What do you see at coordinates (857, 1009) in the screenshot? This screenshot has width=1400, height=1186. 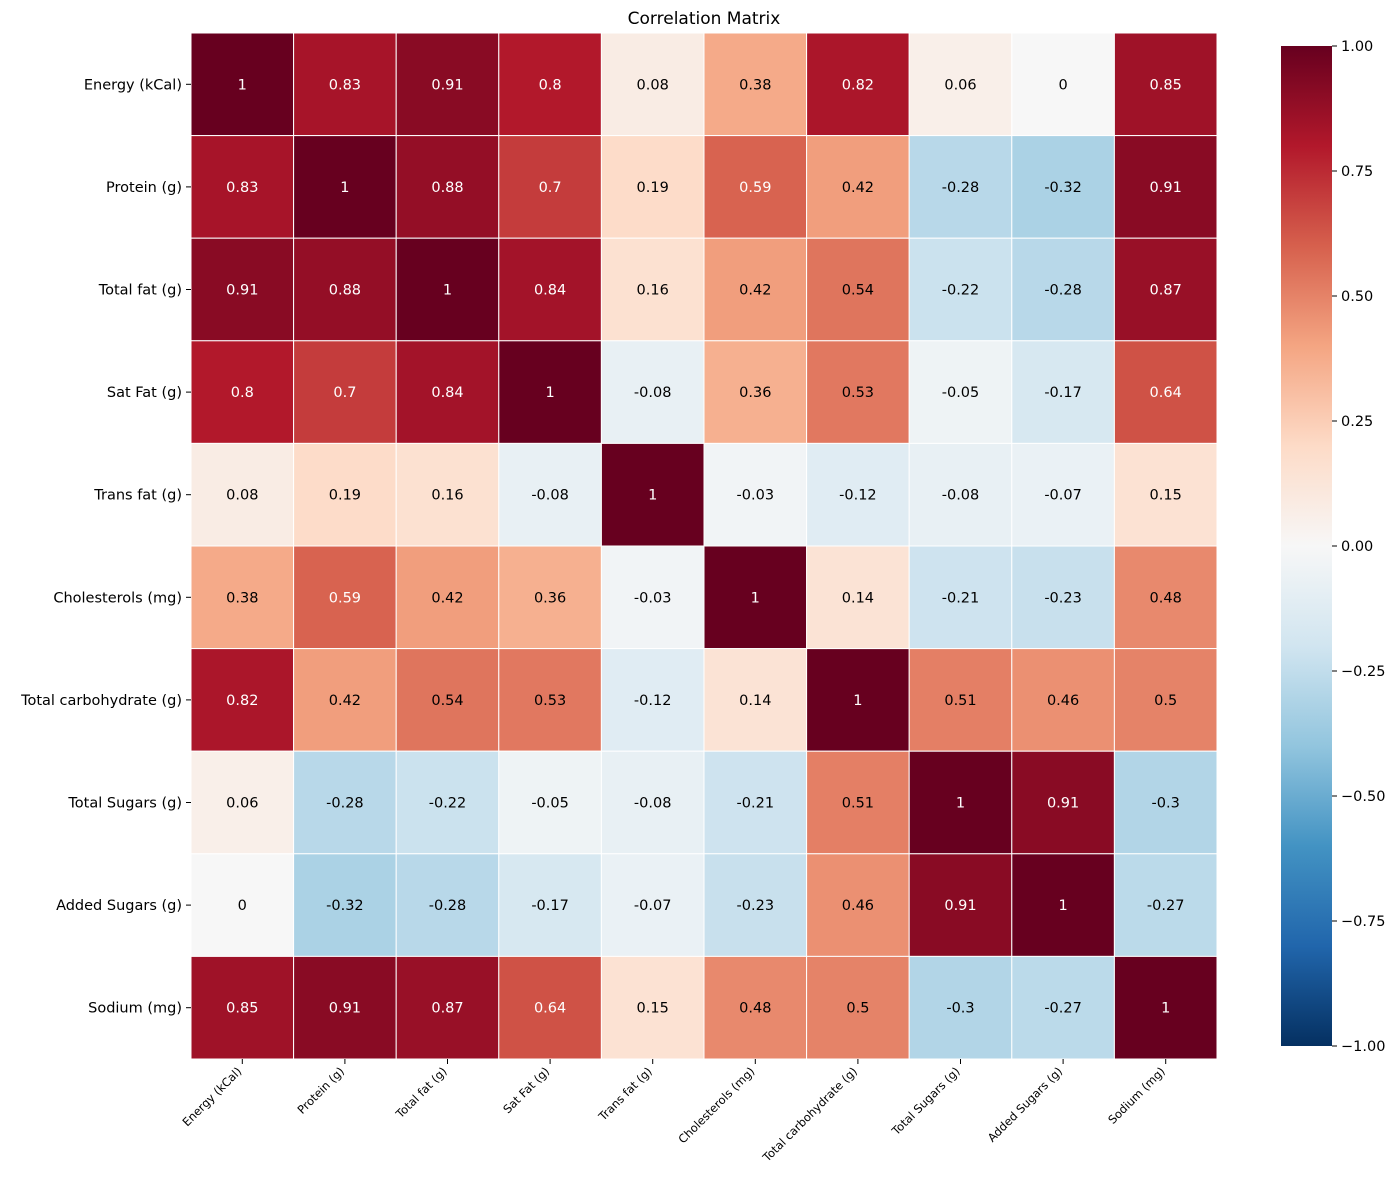 I see `cell-value-label: 0.5` at bounding box center [857, 1009].